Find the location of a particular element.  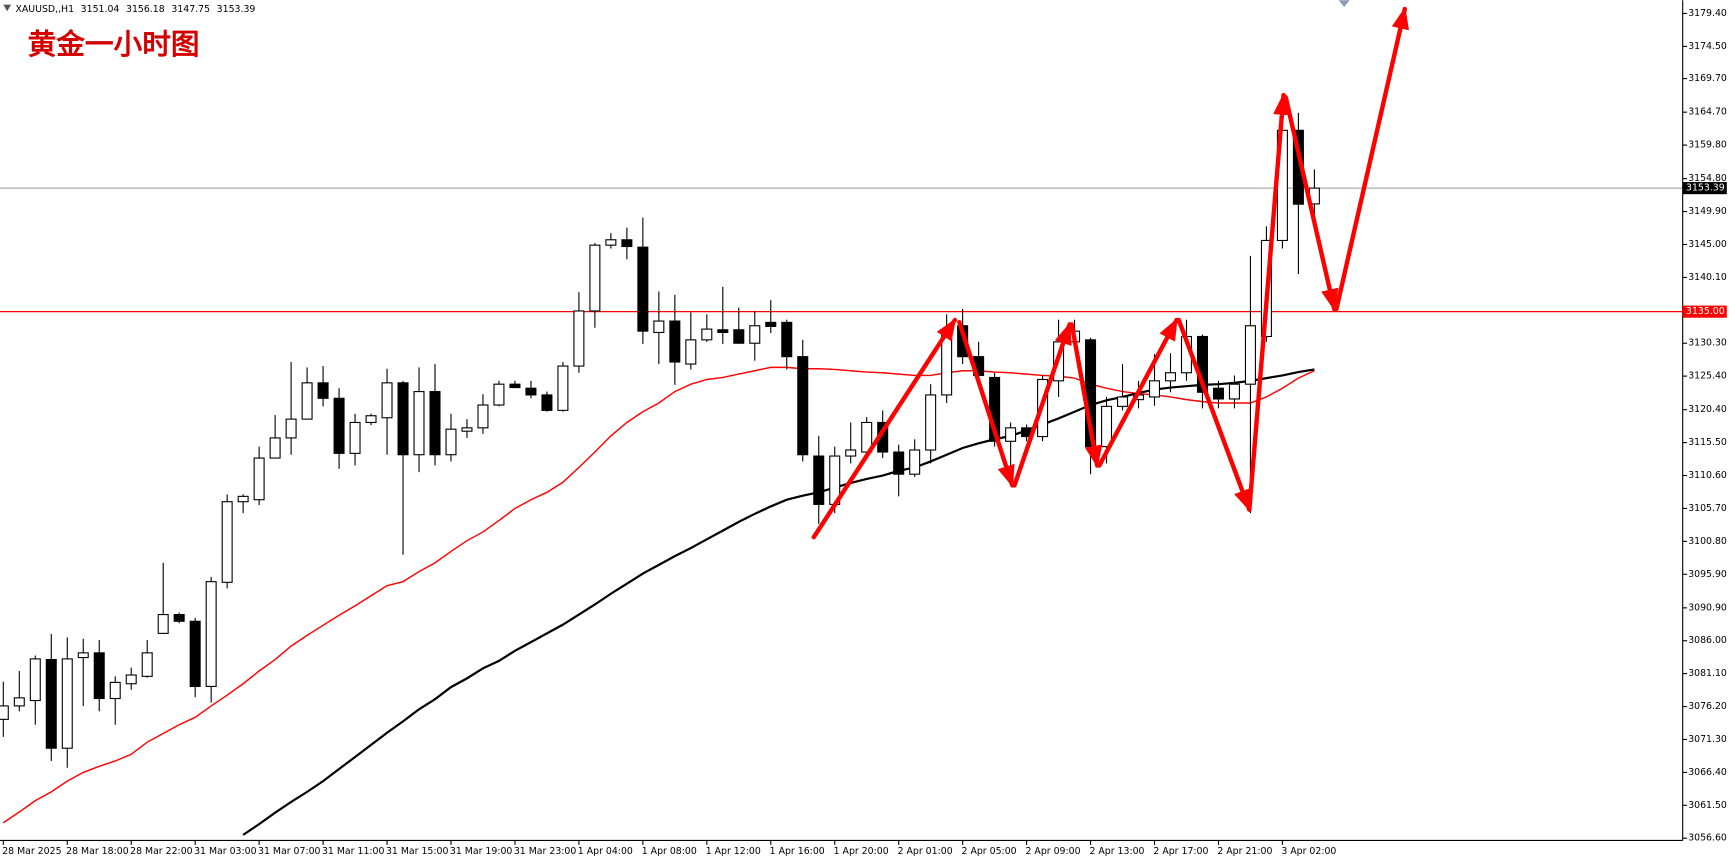

y-tick-label: 3179.40 is located at coordinates (1707, 13).